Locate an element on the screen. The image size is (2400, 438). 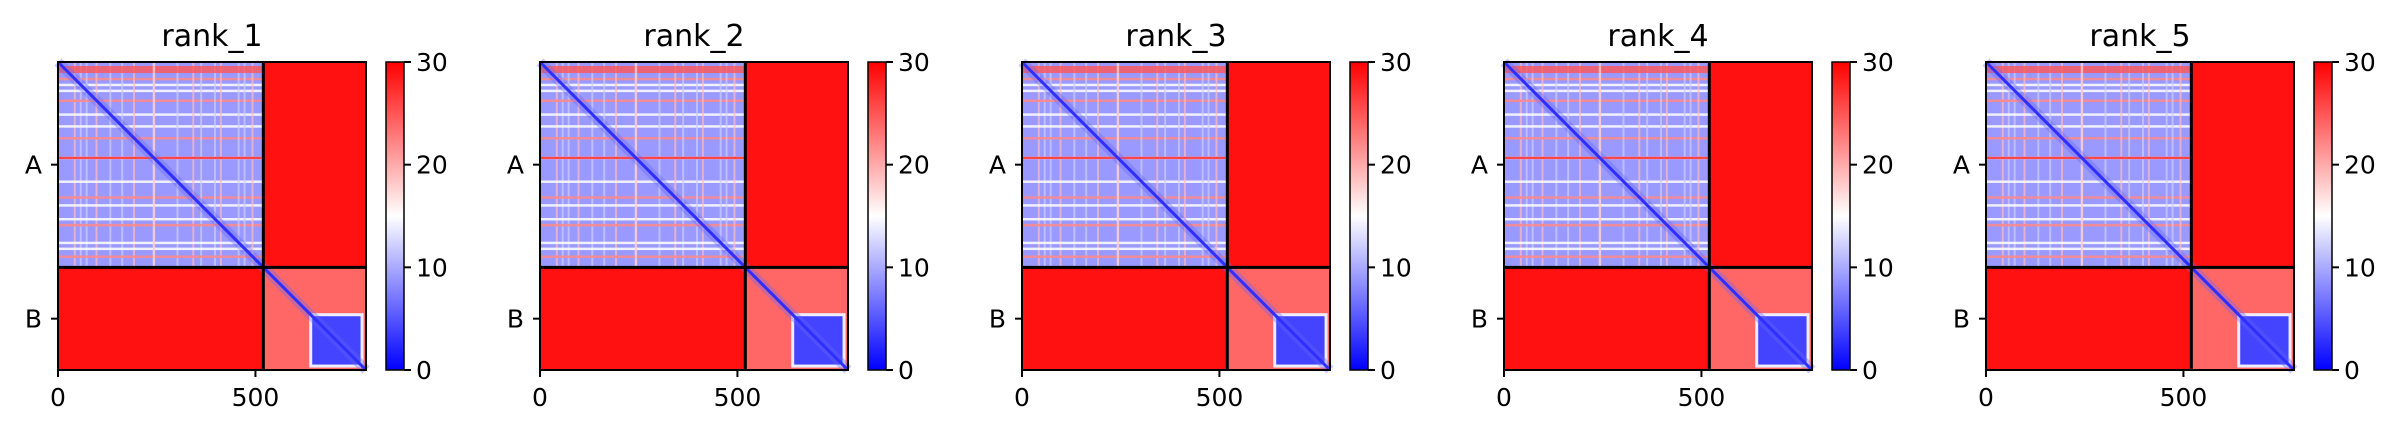
chart-title: rank_2 is located at coordinates (693, 36).